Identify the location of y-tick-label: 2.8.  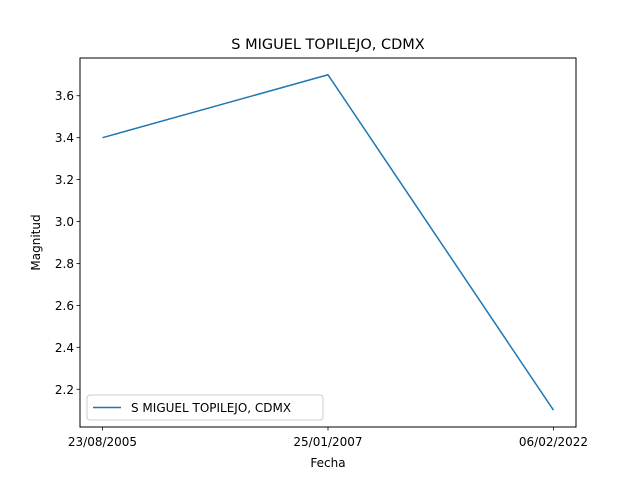
(64, 264).